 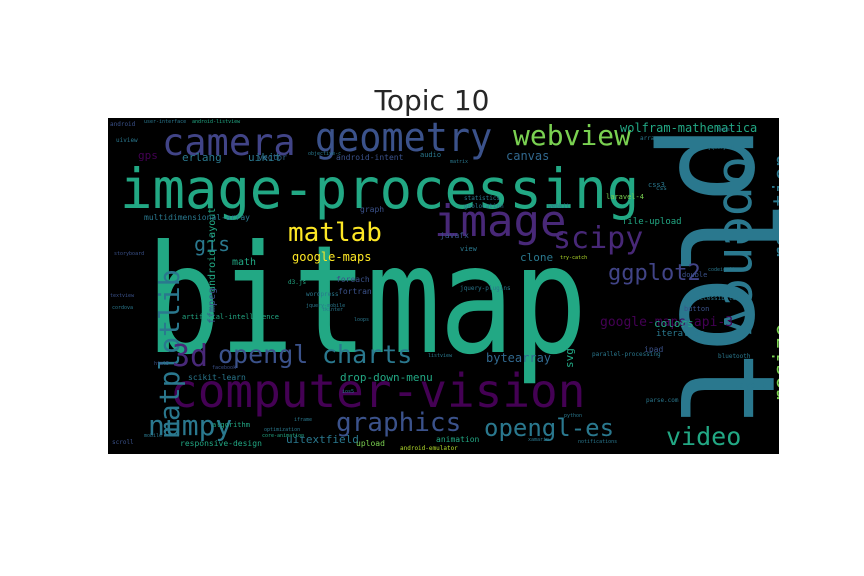 I want to click on word: fortran, so click(x=355, y=291).